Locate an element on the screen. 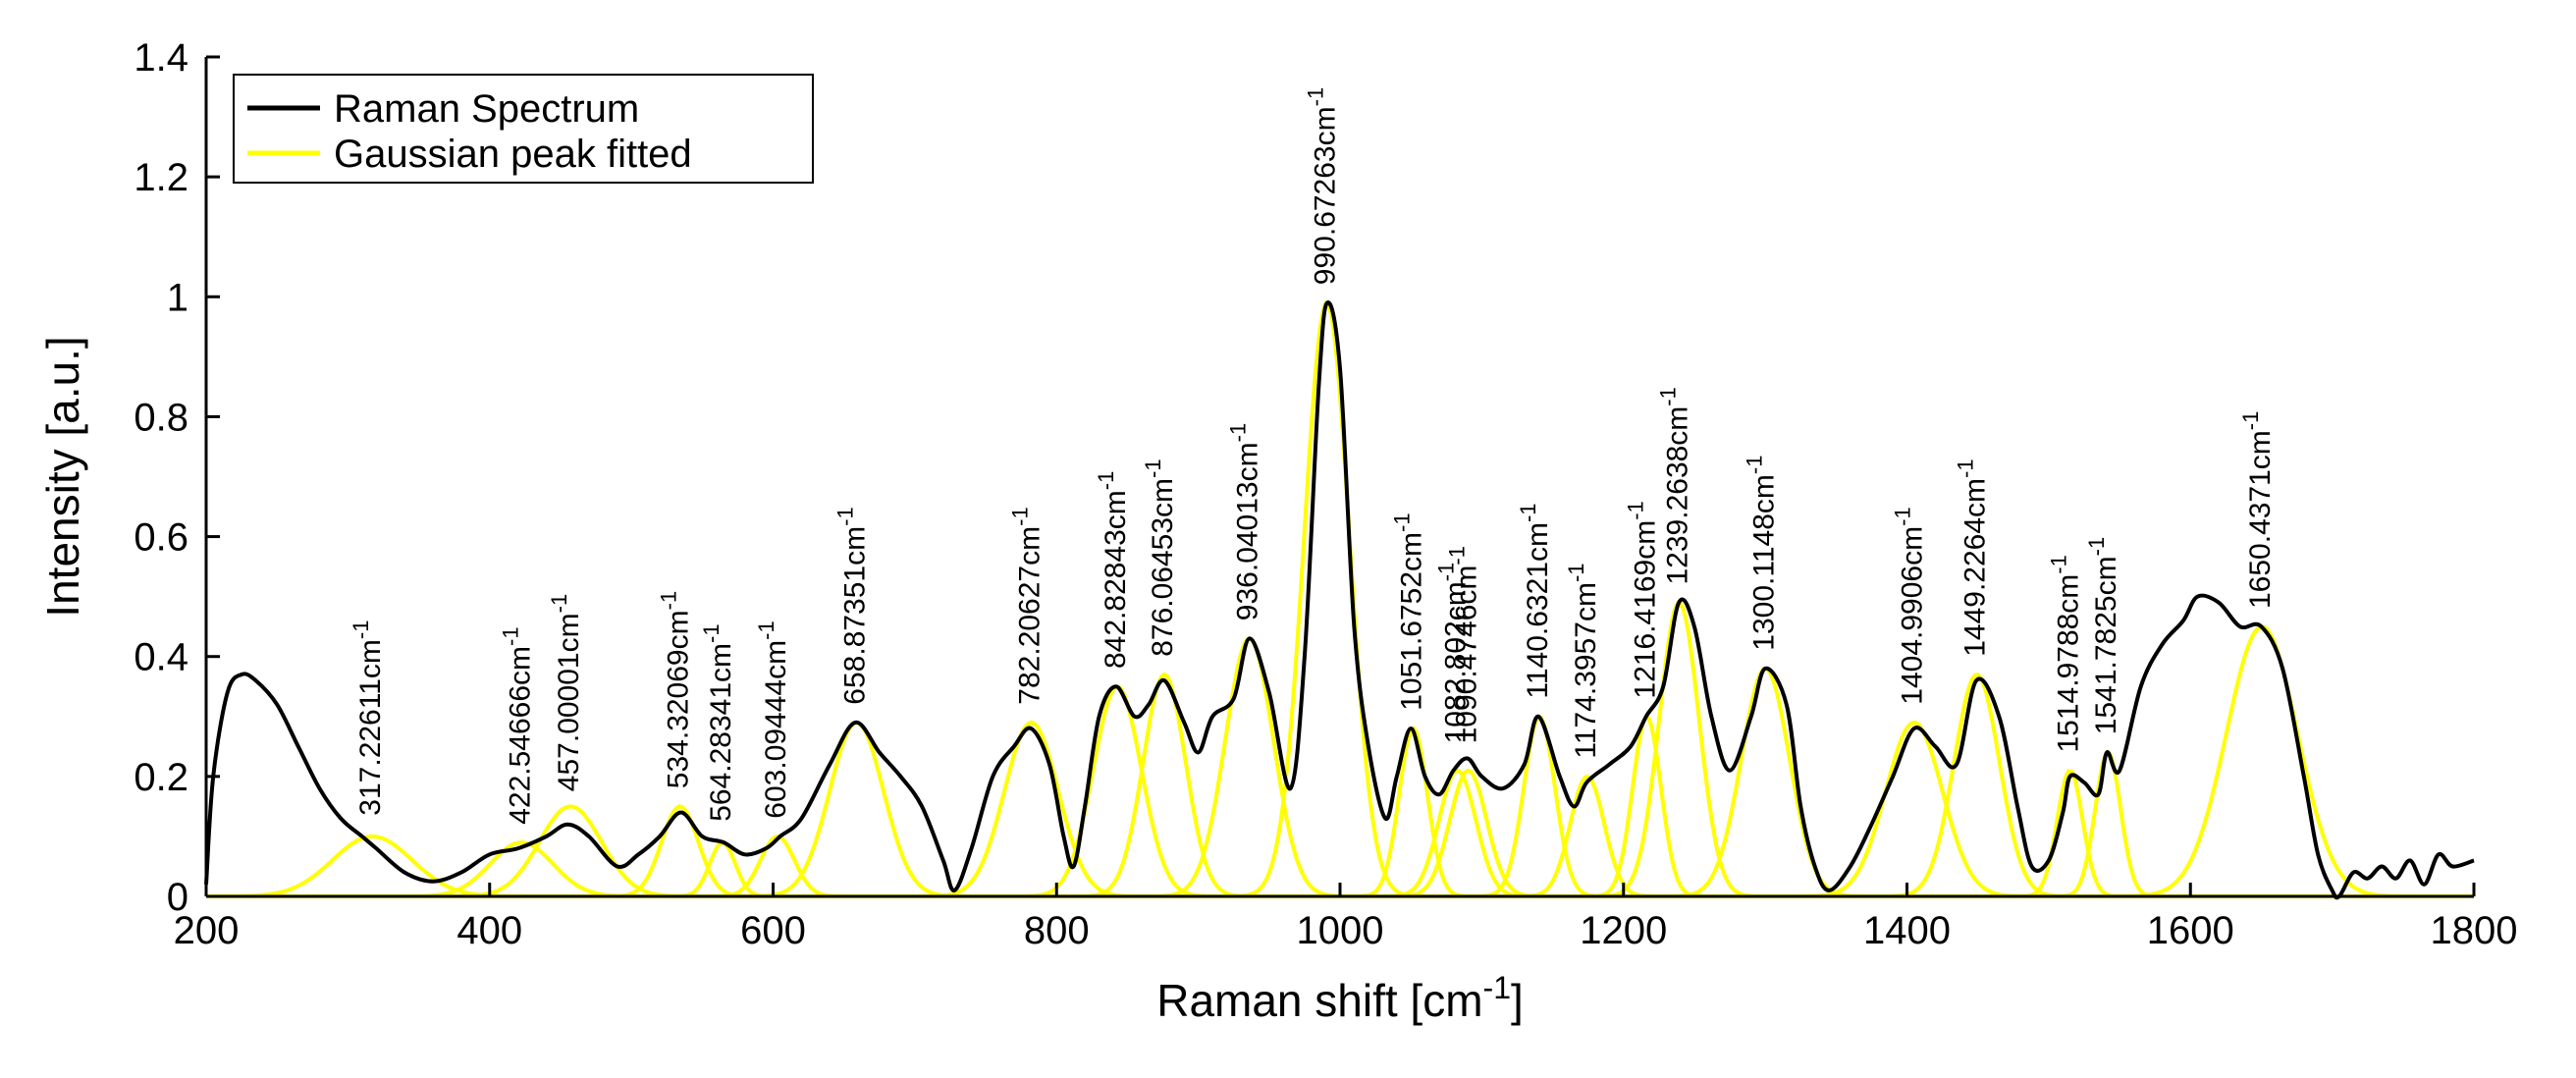  peak-label-14: 1090.4746cm-1 is located at coordinates (1464, 645).